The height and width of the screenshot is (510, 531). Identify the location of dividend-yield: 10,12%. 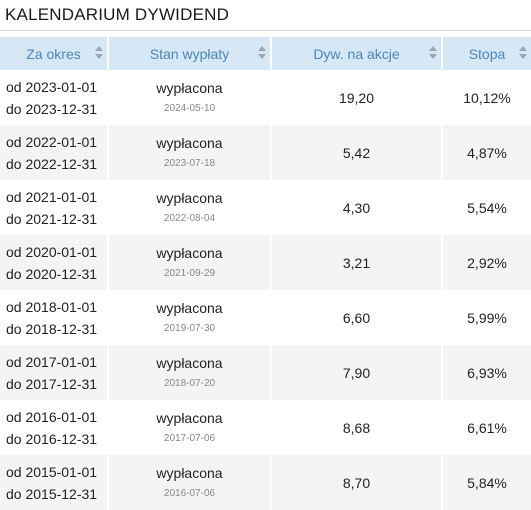
(487, 97).